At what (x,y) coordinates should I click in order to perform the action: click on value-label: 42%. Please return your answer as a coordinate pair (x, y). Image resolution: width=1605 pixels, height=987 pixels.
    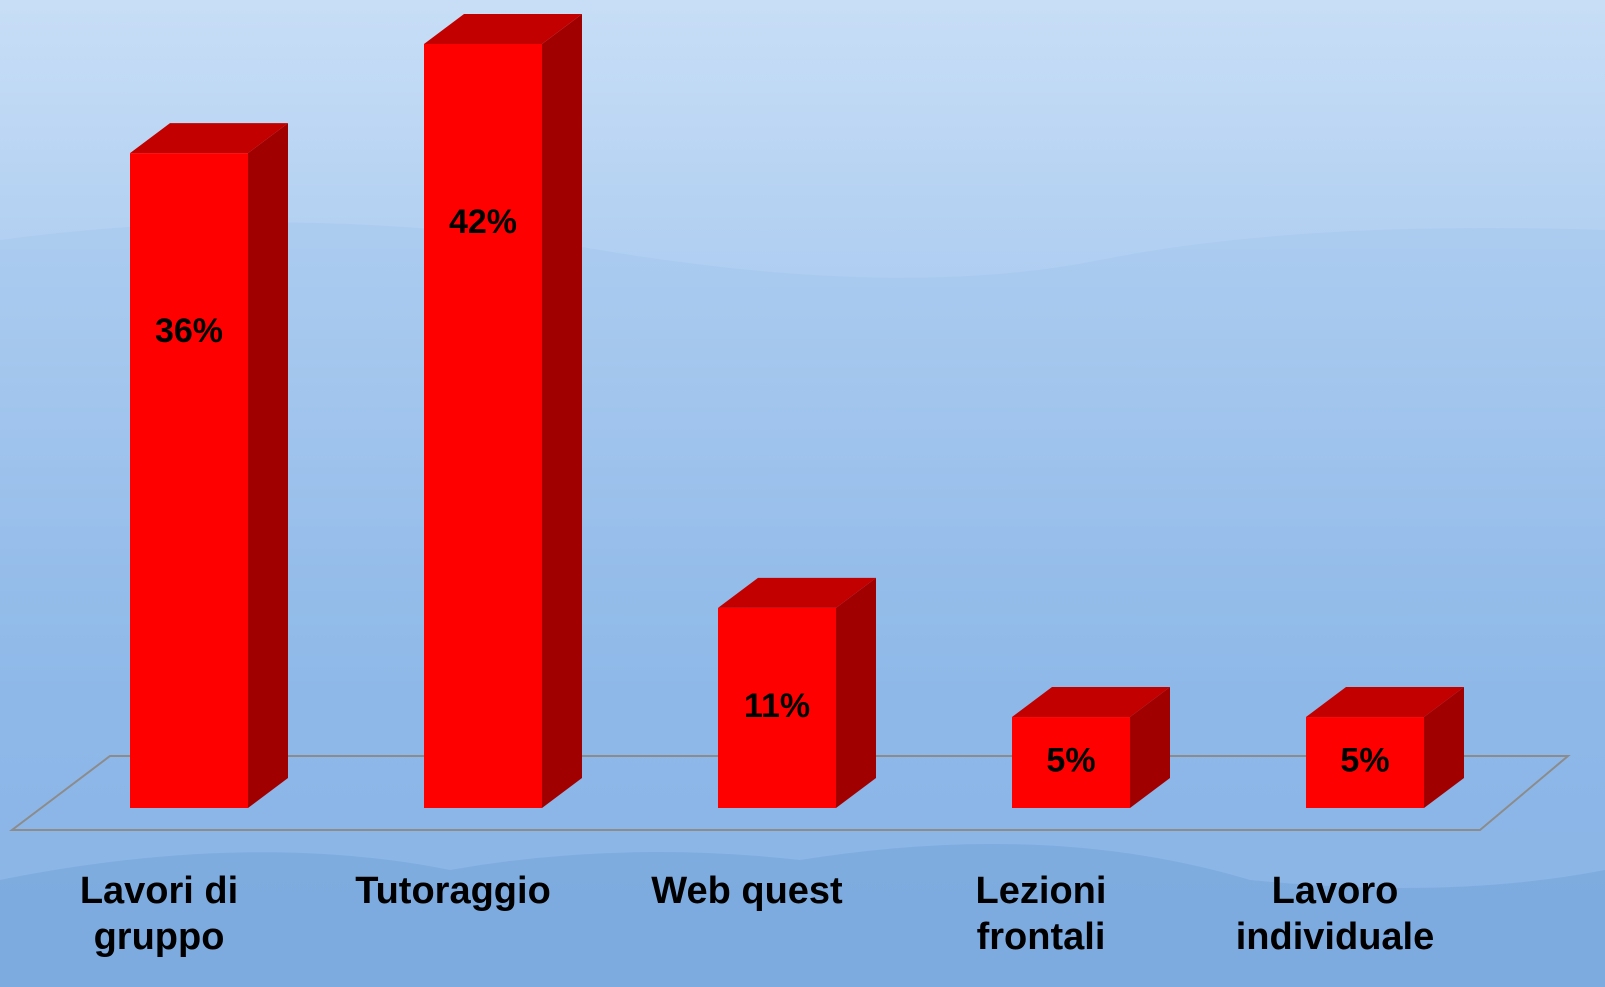
    Looking at the image, I should click on (483, 222).